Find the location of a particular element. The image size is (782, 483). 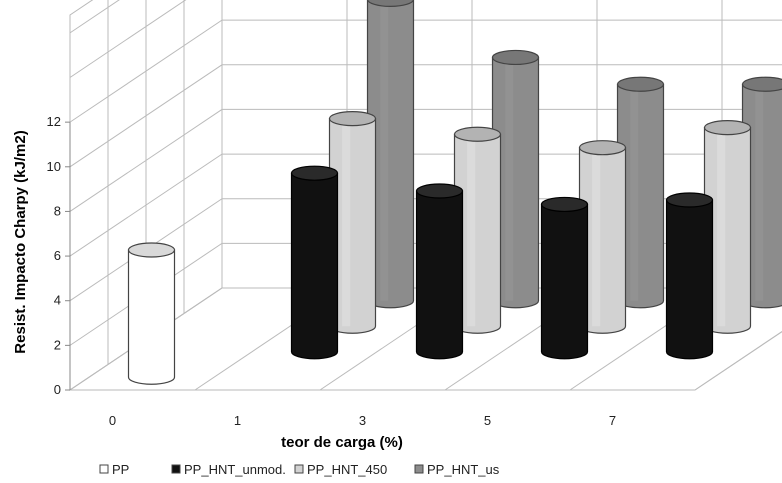

y-tick-label: 8 is located at coordinates (57, 210).